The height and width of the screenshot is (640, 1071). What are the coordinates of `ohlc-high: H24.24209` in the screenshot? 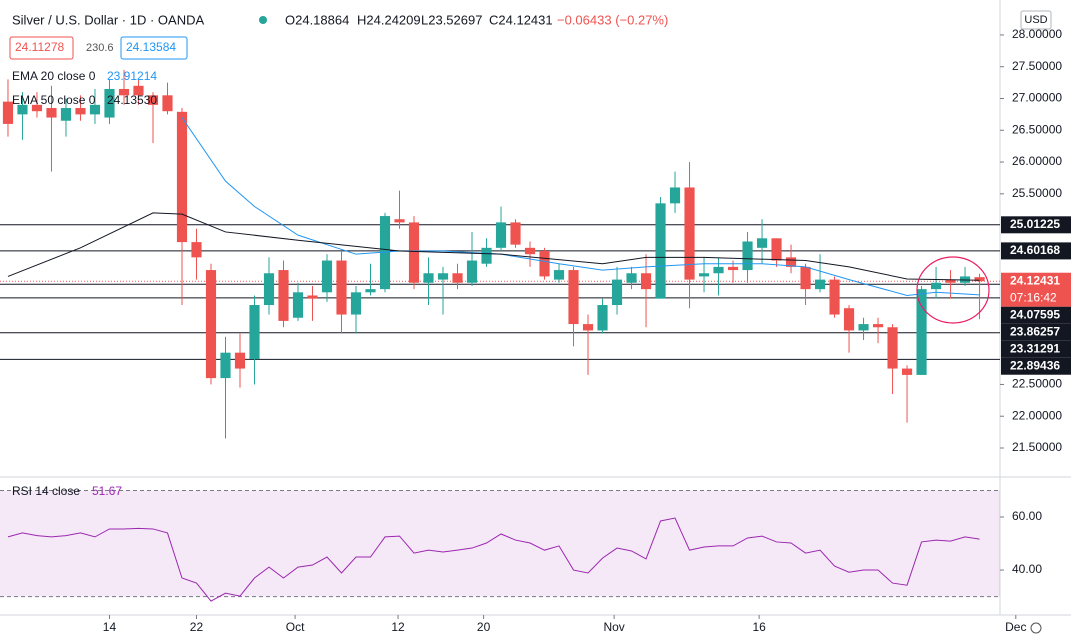 It's located at (389, 19).